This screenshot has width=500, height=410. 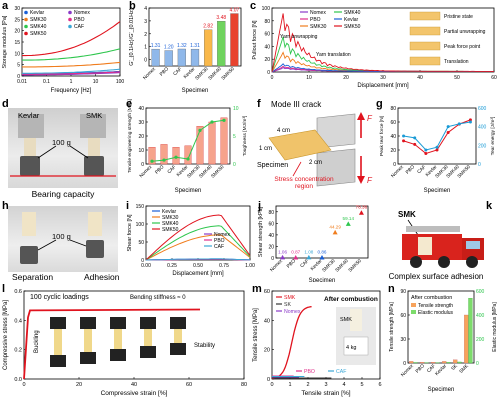 I want to click on y-tick-label: 10, so click(x=17, y=54).